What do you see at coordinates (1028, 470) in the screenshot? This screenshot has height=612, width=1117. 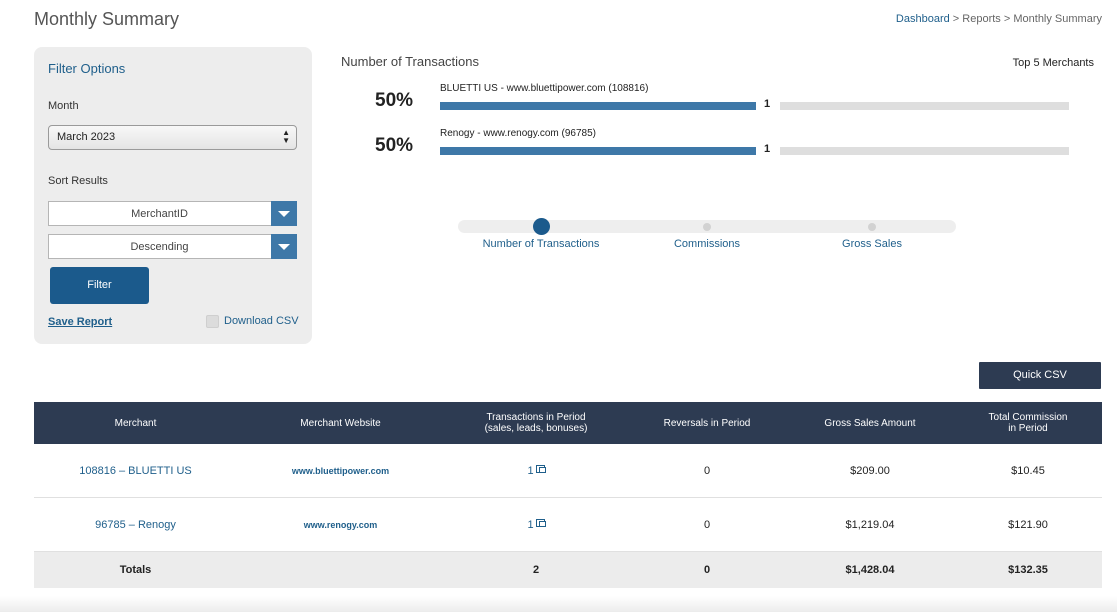 I see `commission-cell: $10.45` at bounding box center [1028, 470].